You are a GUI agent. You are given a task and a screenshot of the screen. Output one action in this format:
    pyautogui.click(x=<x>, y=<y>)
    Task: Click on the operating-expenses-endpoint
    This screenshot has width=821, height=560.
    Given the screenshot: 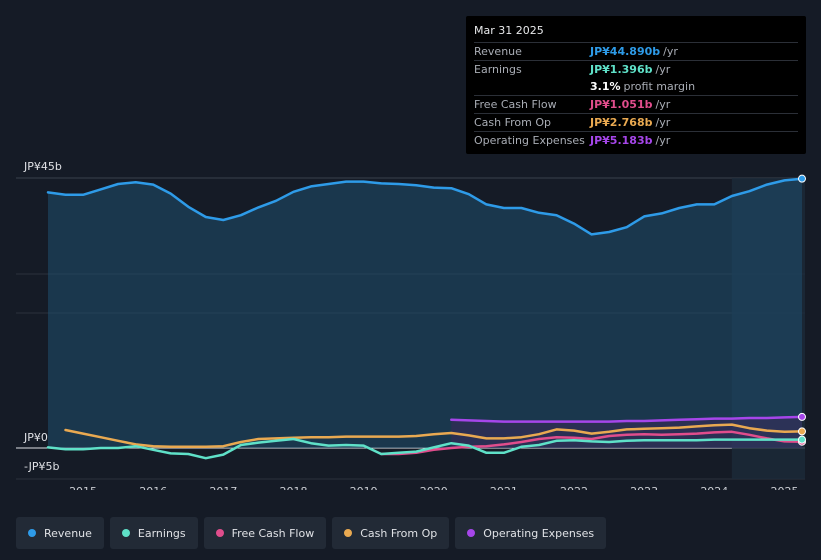 What is the action you would take?
    pyautogui.click(x=802, y=416)
    